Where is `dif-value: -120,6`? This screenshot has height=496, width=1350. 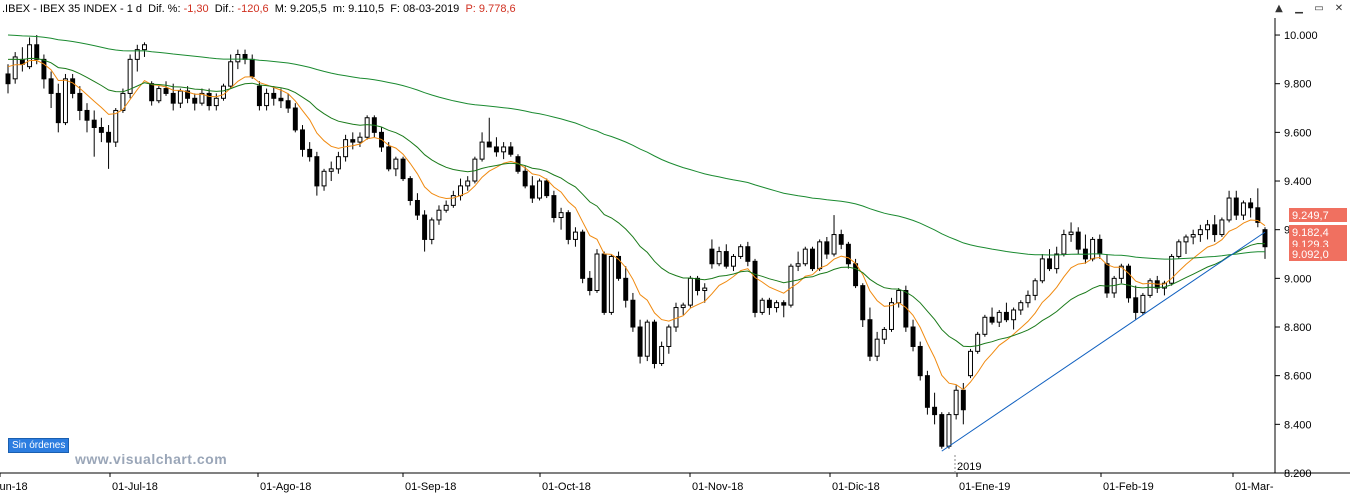 dif-value: -120,6 is located at coordinates (253, 9).